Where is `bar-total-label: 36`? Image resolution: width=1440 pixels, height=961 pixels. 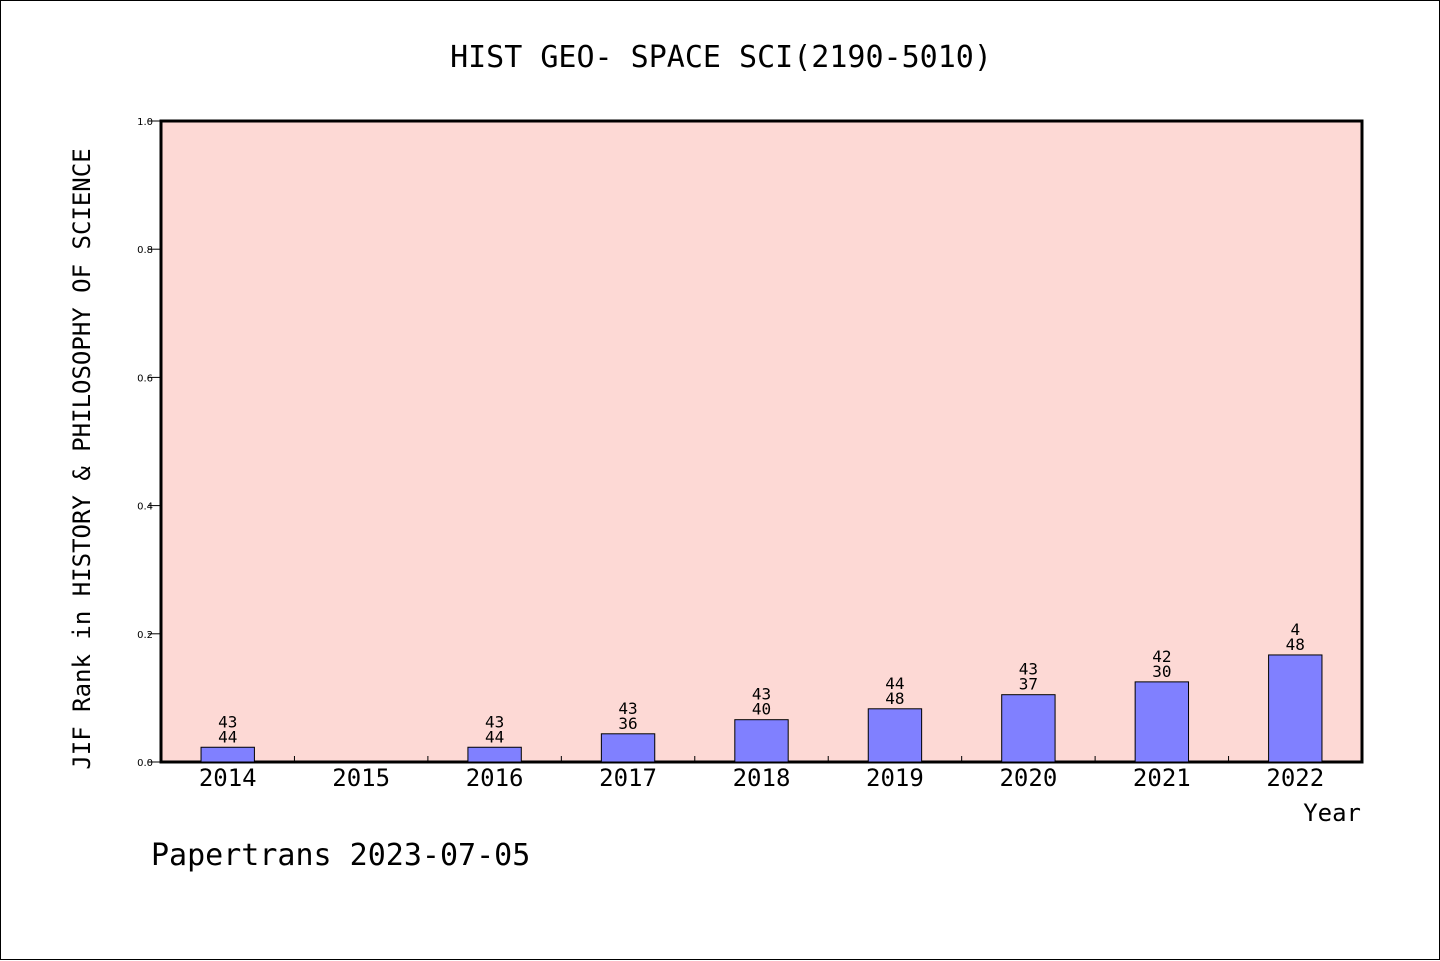
bar-total-label: 36 is located at coordinates (627, 723).